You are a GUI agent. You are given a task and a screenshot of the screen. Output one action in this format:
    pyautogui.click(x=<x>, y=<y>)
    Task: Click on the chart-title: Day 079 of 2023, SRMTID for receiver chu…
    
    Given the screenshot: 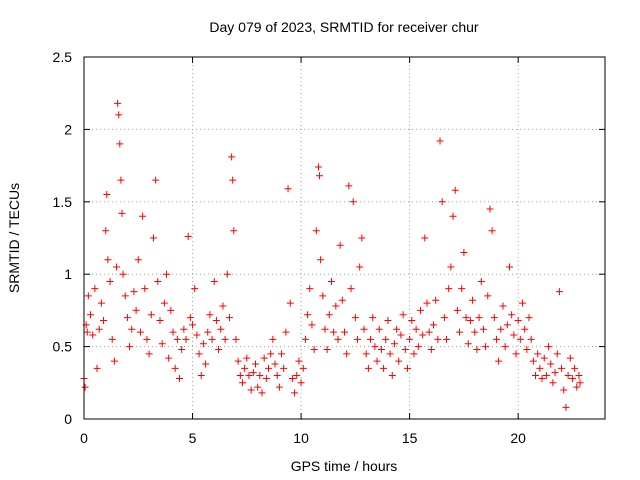 What is the action you would take?
    pyautogui.click(x=344, y=27)
    